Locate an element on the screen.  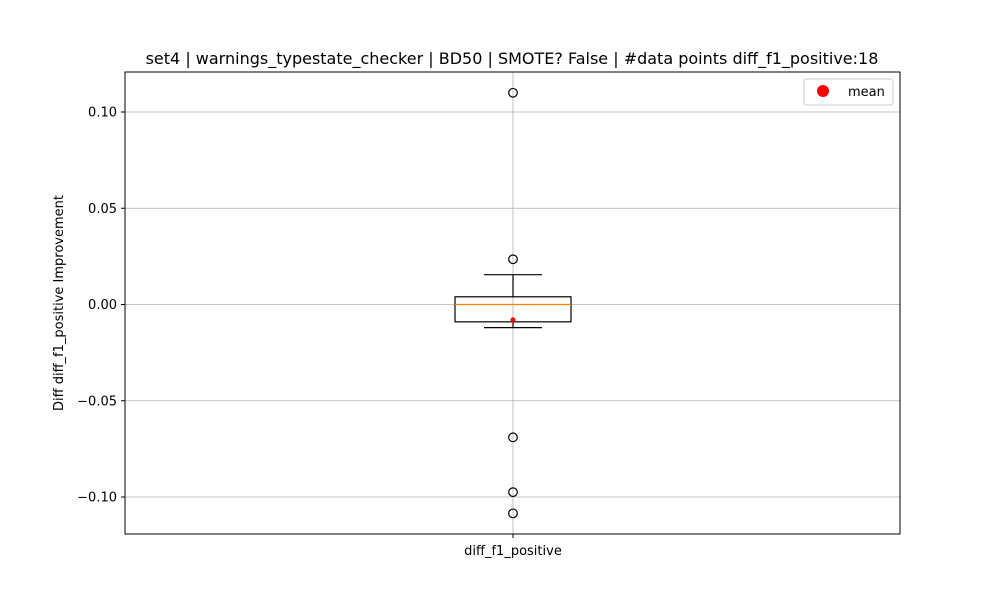
legend: mean is located at coordinates (848, 92).